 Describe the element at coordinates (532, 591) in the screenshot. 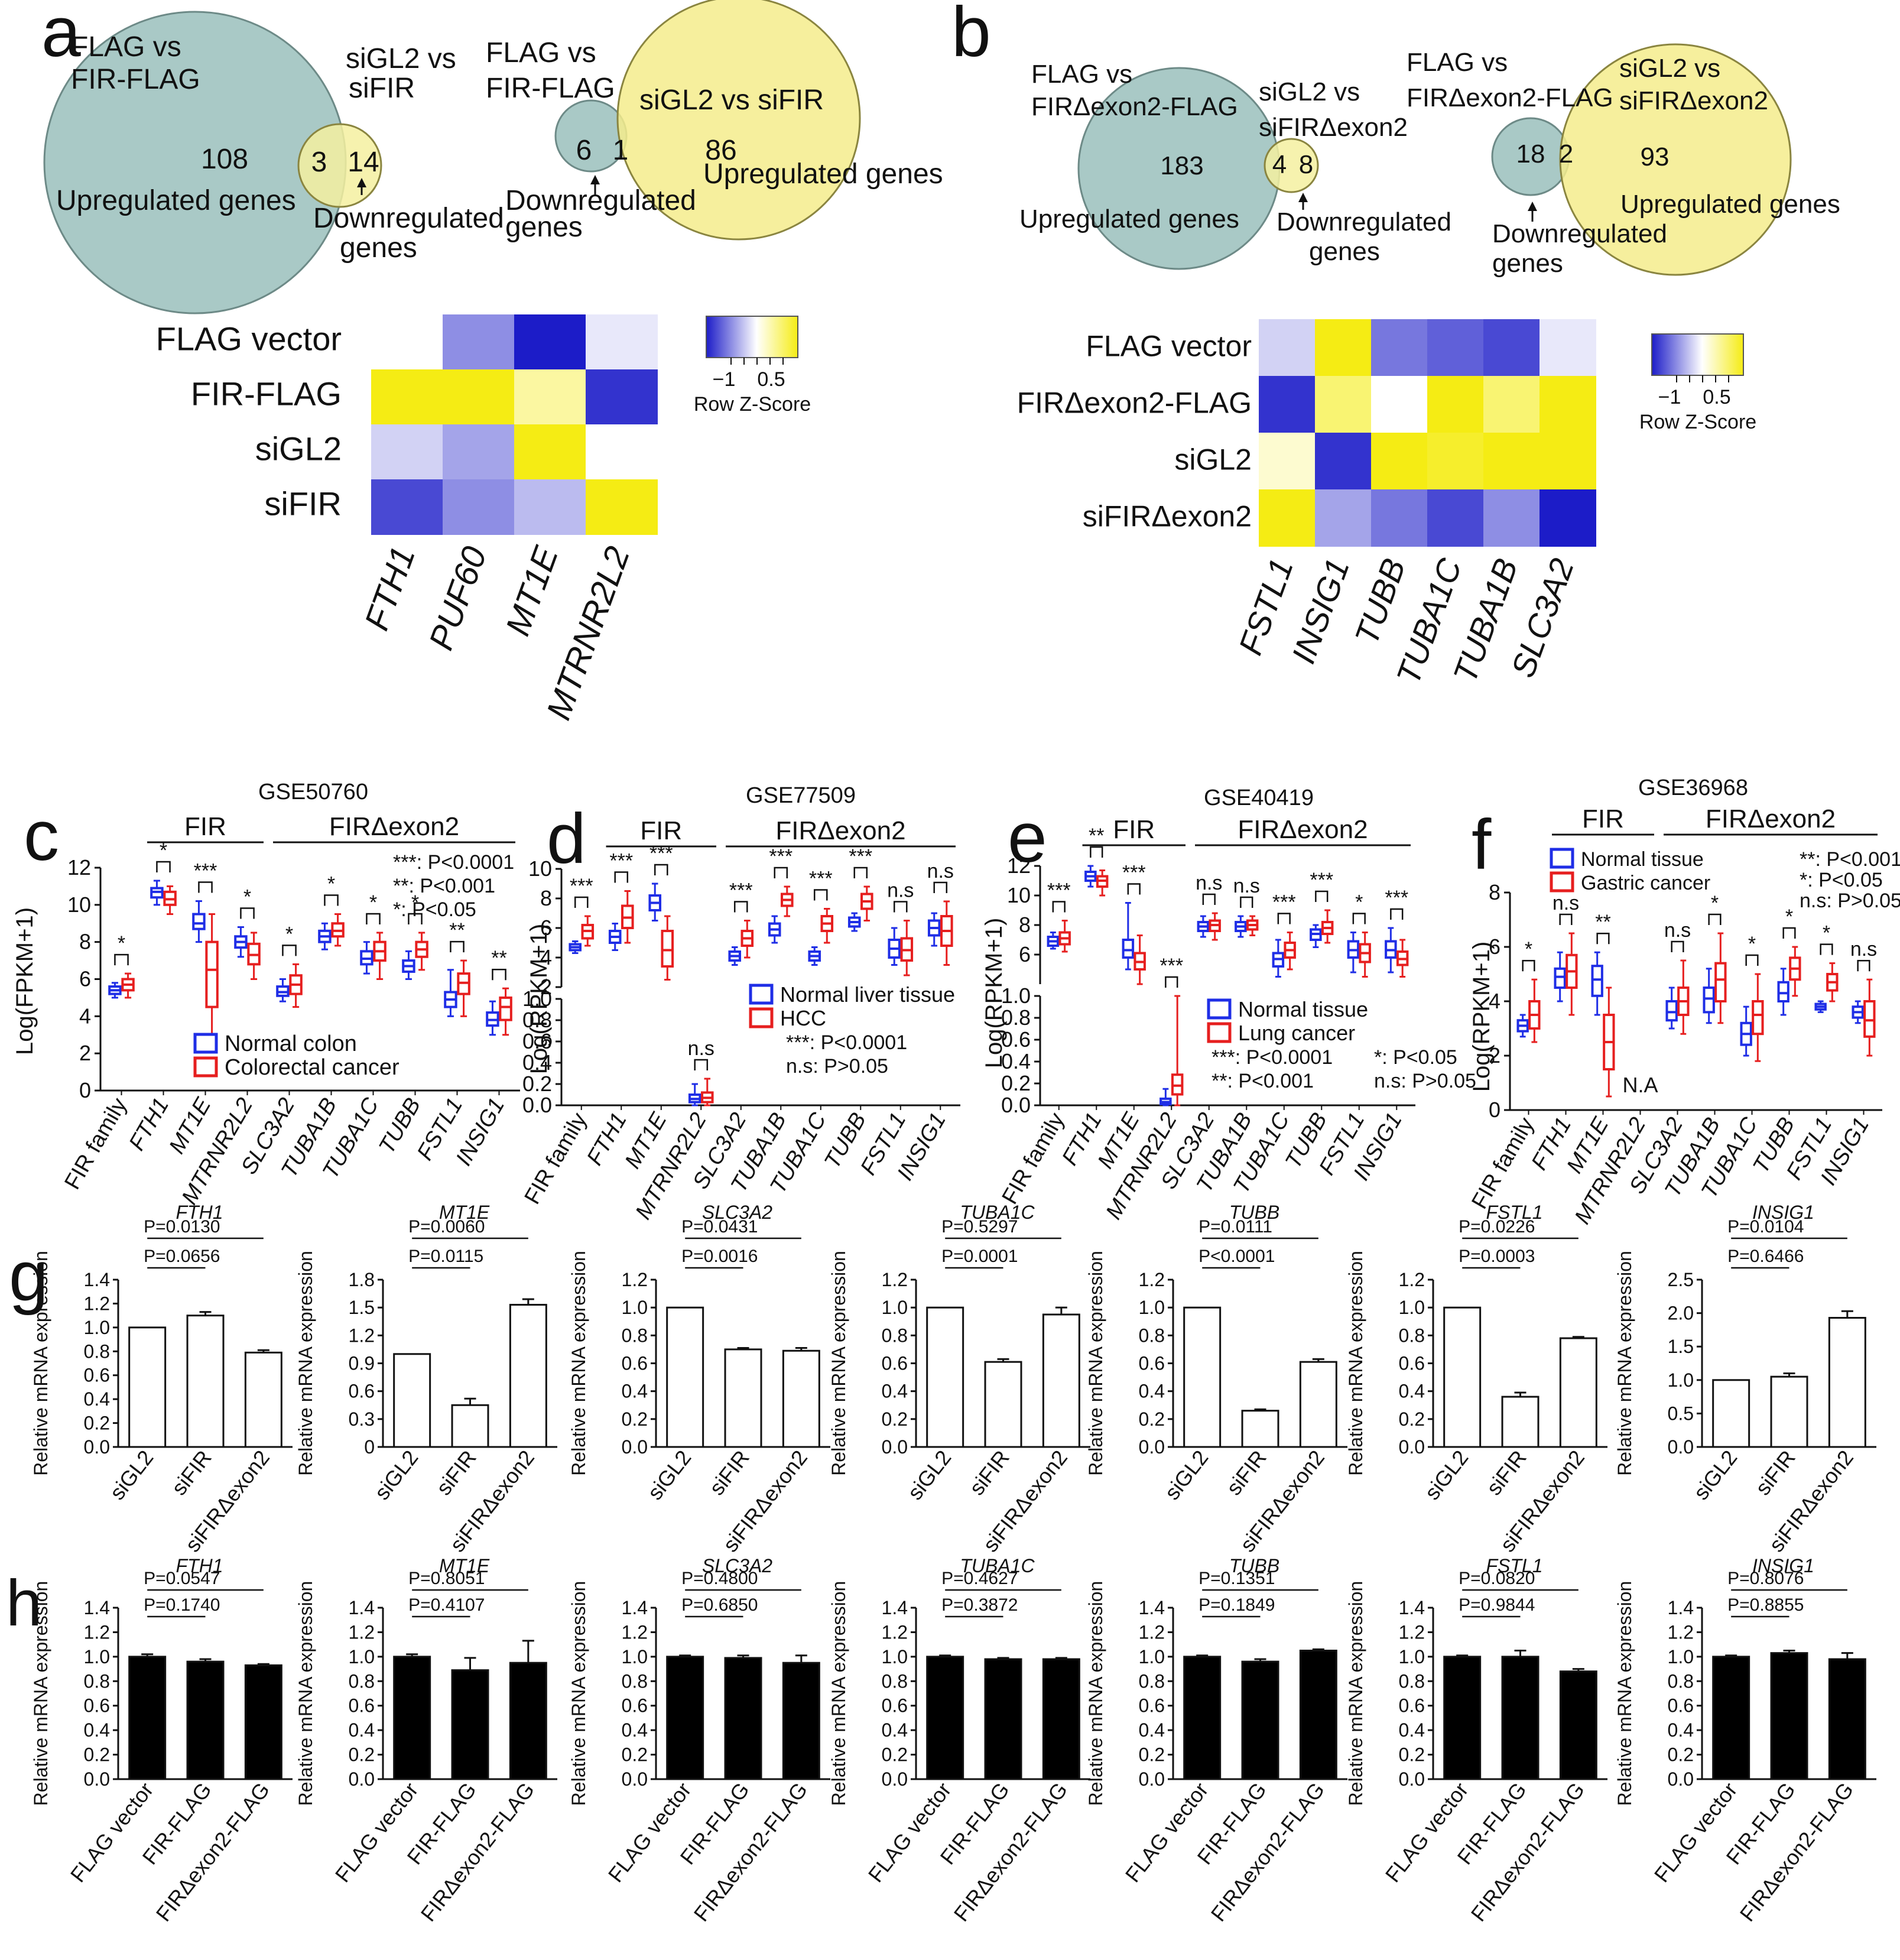

I see `heatmap-column-label: MT1E` at that location.